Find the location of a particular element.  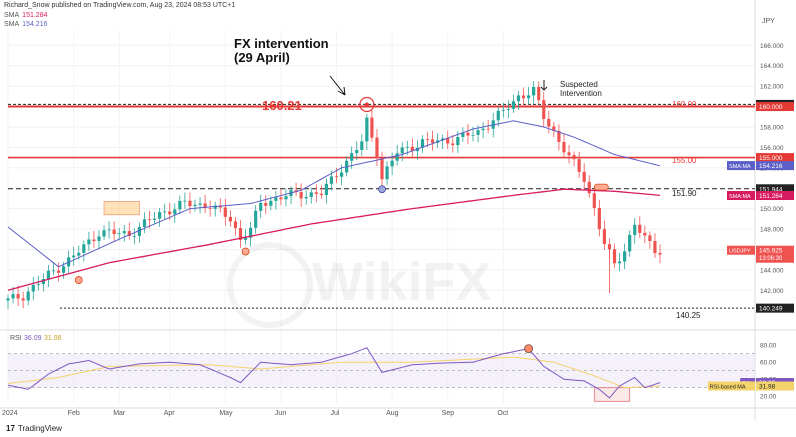

sma-slow-value: 154.216 is located at coordinates (35, 24).